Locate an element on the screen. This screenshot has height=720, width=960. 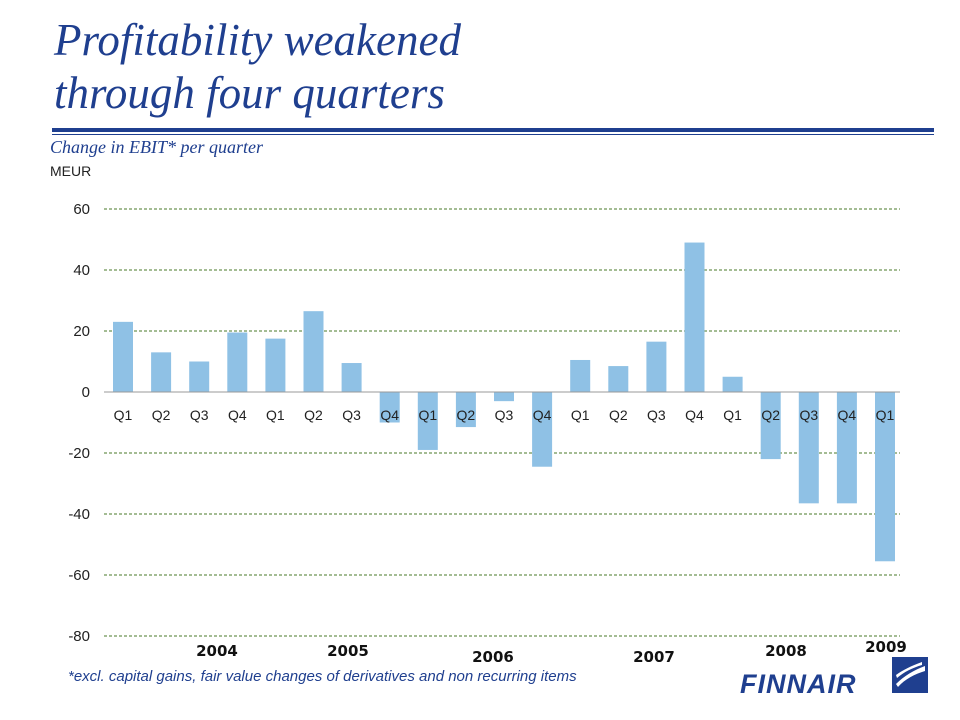
y-tick-label: -80 is located at coordinates (79, 636).